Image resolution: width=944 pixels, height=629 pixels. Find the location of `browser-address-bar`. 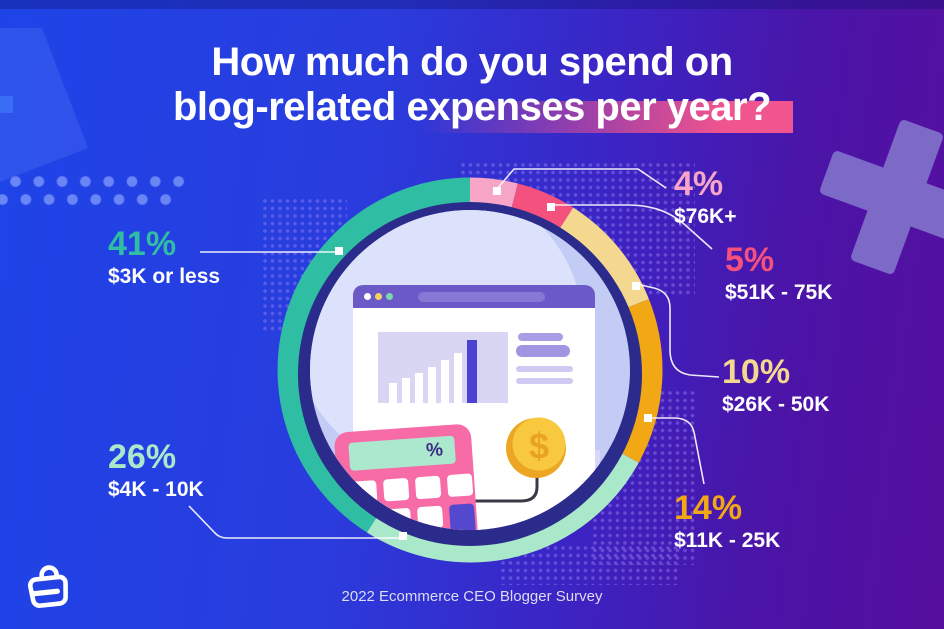

browser-address-bar is located at coordinates (481, 297).